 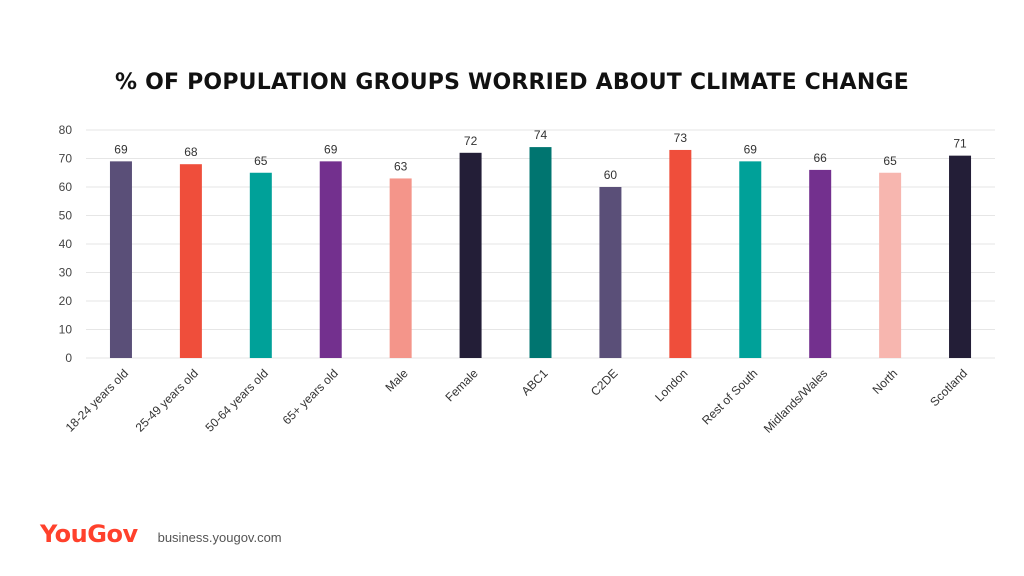 I want to click on y-axis: 0 10 20 30 40 50 60 70 80, so click(x=66, y=244).